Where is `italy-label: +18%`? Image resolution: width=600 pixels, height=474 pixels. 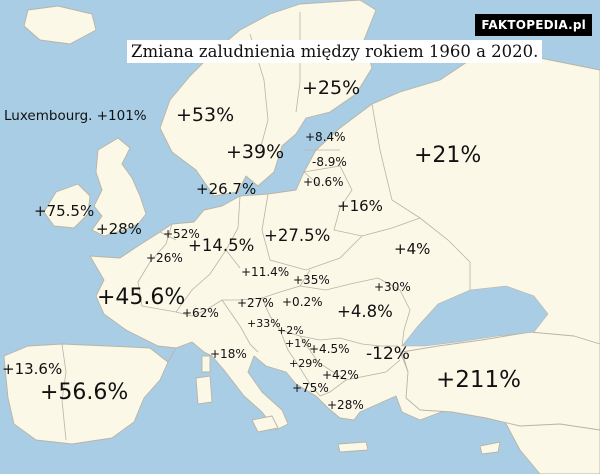 italy-label: +18% is located at coordinates (228, 354).